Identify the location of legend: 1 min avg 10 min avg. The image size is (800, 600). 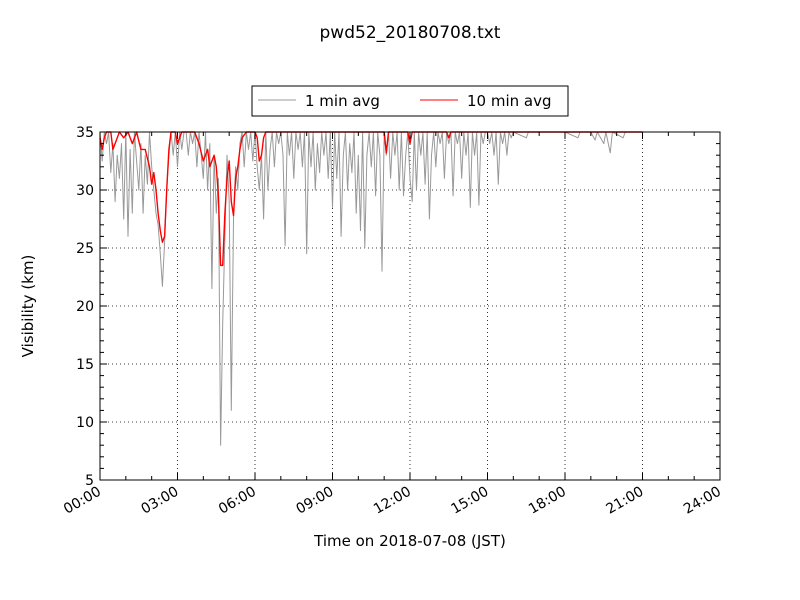
(410, 101).